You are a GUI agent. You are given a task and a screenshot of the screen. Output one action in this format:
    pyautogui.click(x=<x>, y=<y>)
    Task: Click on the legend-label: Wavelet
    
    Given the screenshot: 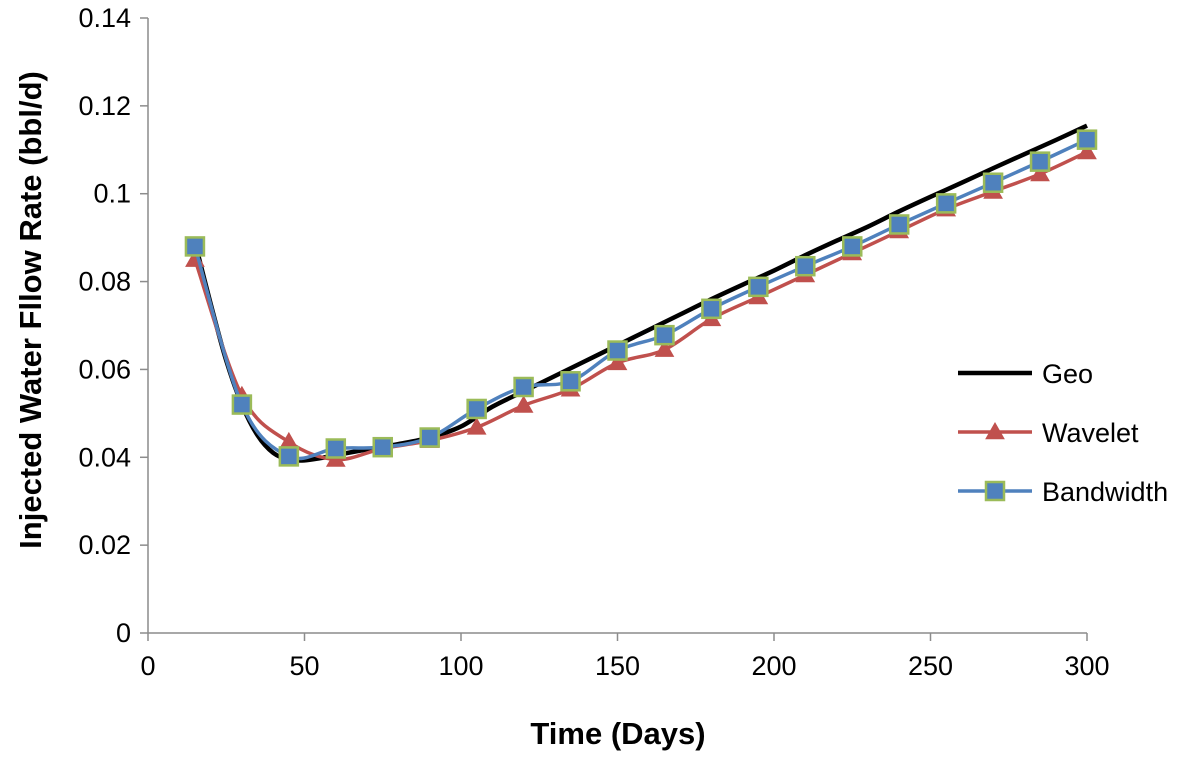 What is the action you would take?
    pyautogui.click(x=1090, y=433)
    